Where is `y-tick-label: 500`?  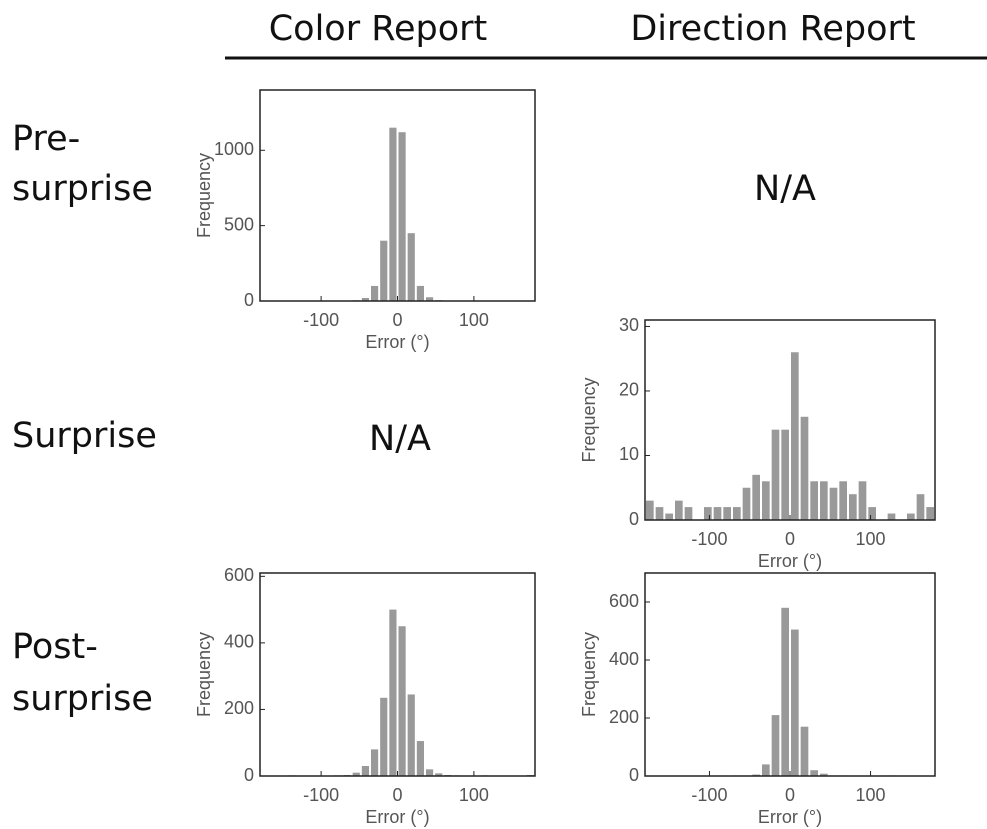 y-tick-label: 500 is located at coordinates (239, 224).